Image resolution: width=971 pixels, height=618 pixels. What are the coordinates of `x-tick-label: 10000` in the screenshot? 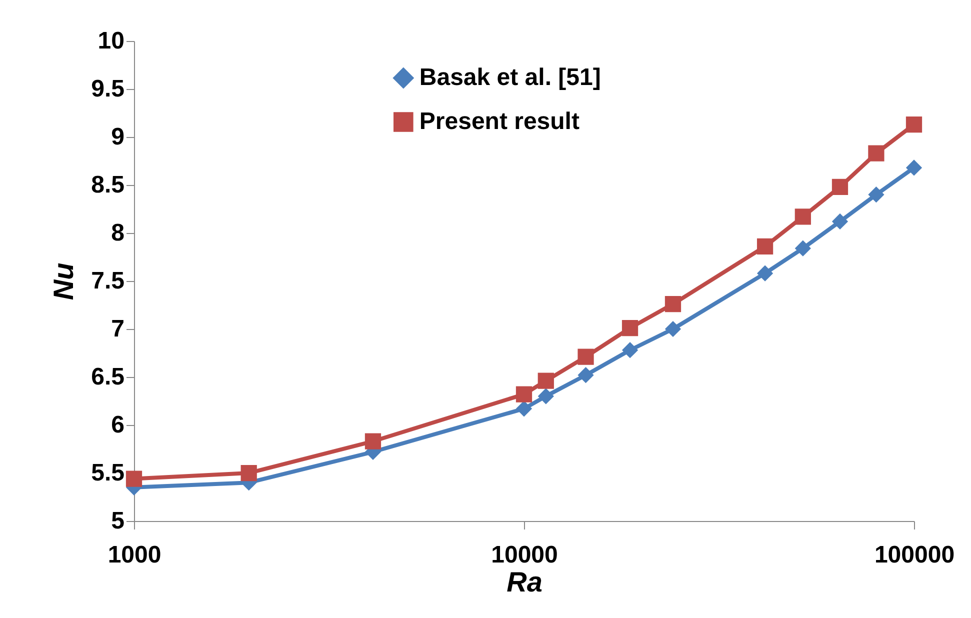 It's located at (524, 555).